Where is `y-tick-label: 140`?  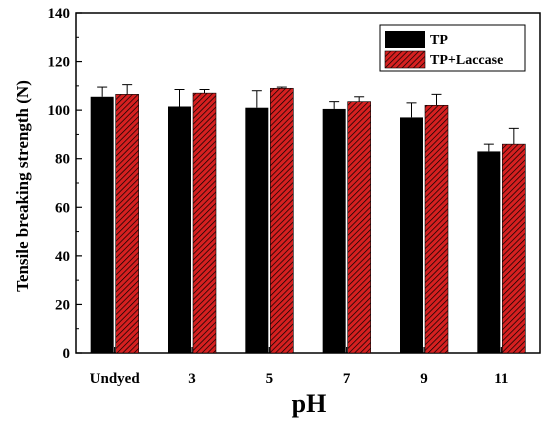
y-tick-label: 140 is located at coordinates (59, 14).